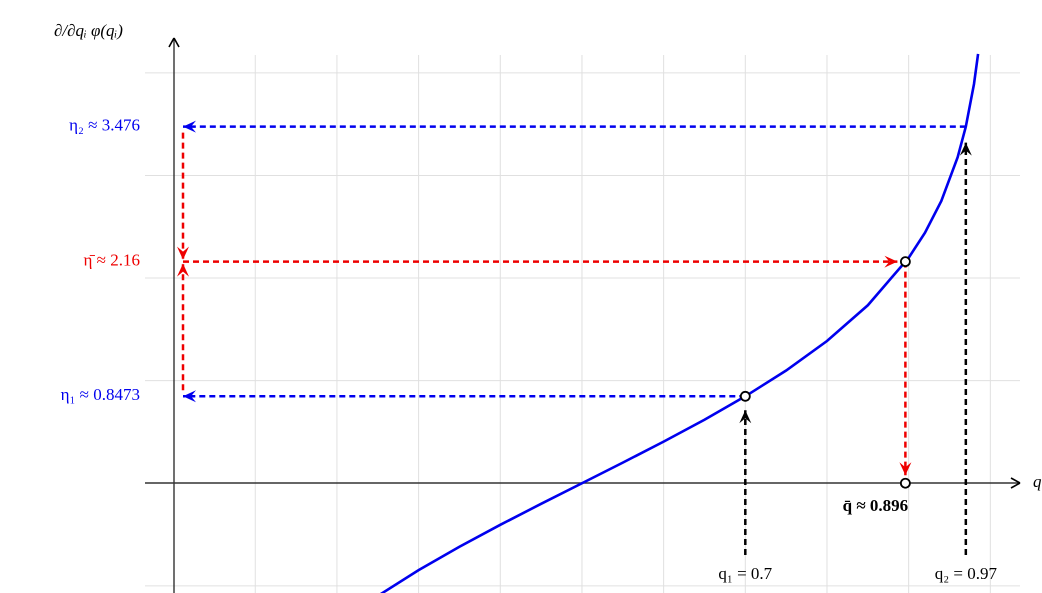 This screenshot has width=1042, height=593. Describe the element at coordinates (88, 30) in the screenshot. I see `y-axis-label: ∂/∂qᵢ φ(qᵢ)` at that location.